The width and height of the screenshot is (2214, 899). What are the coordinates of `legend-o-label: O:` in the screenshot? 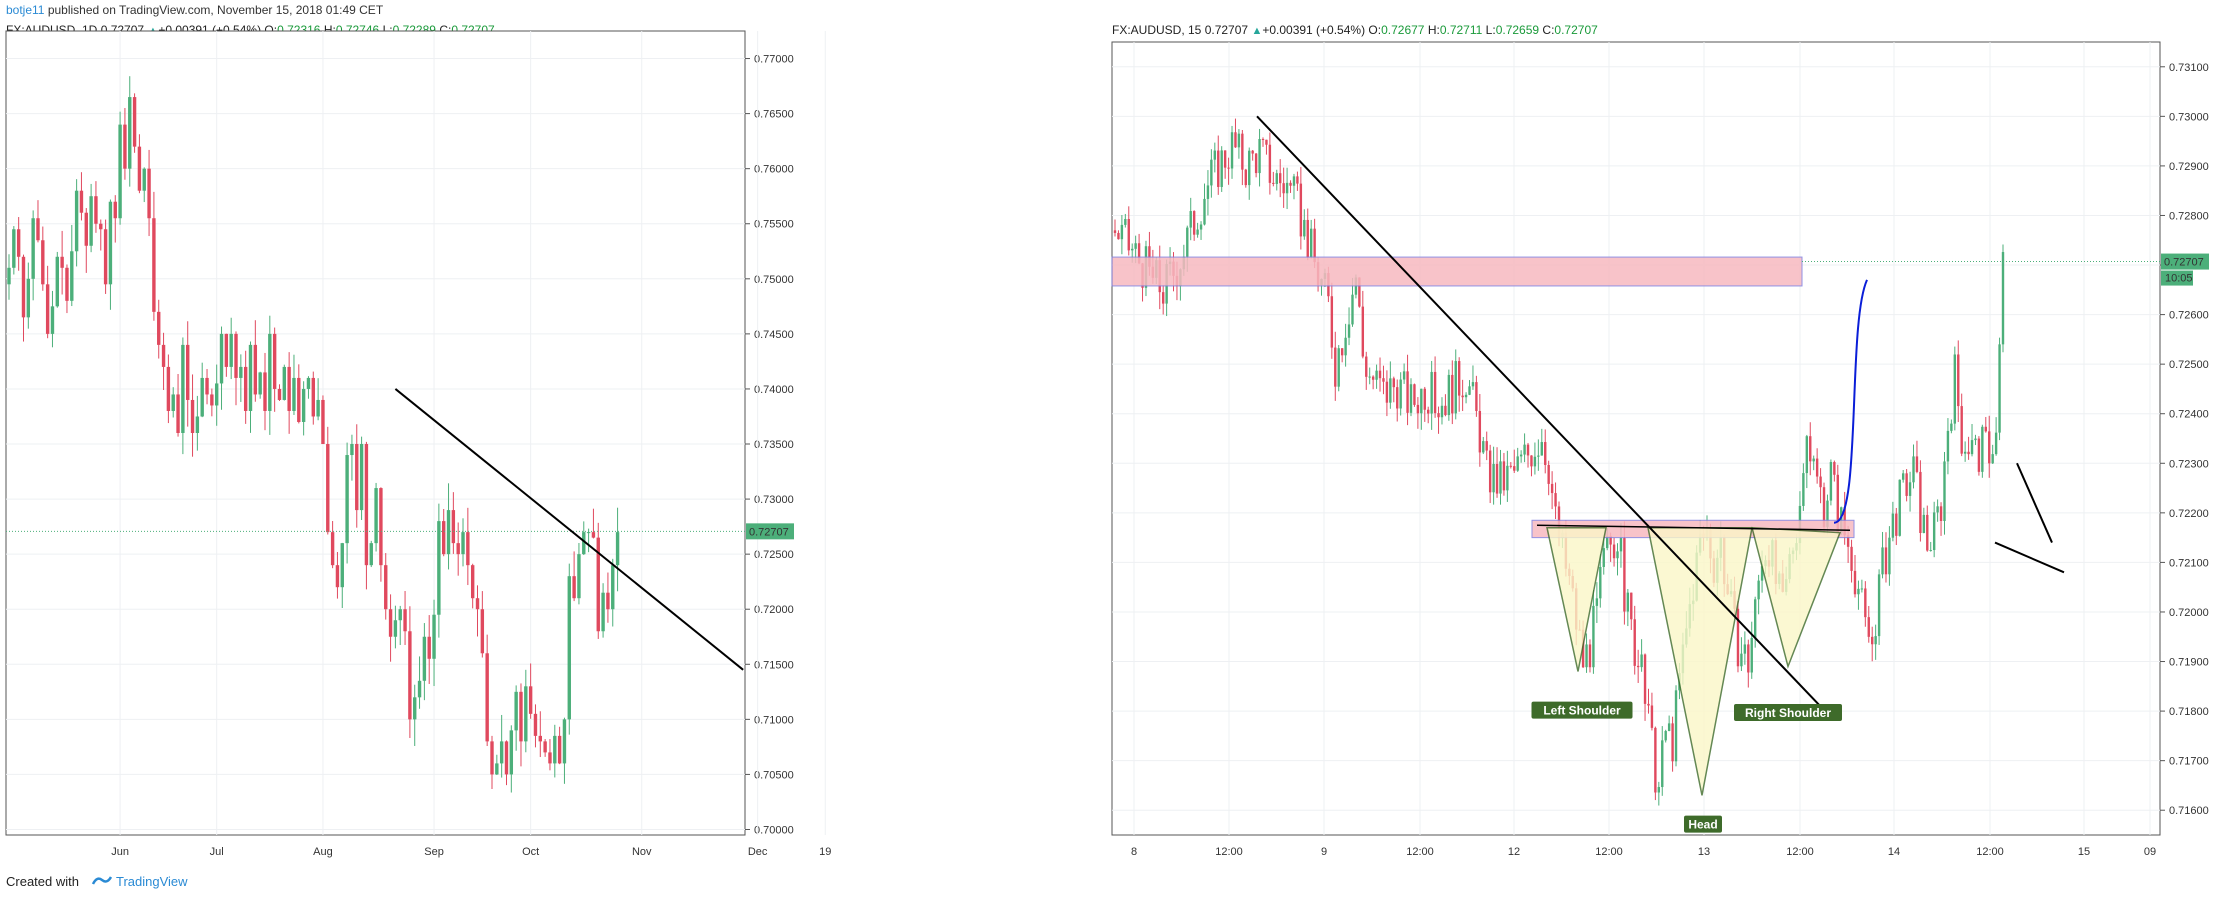 It's located at (1375, 30).